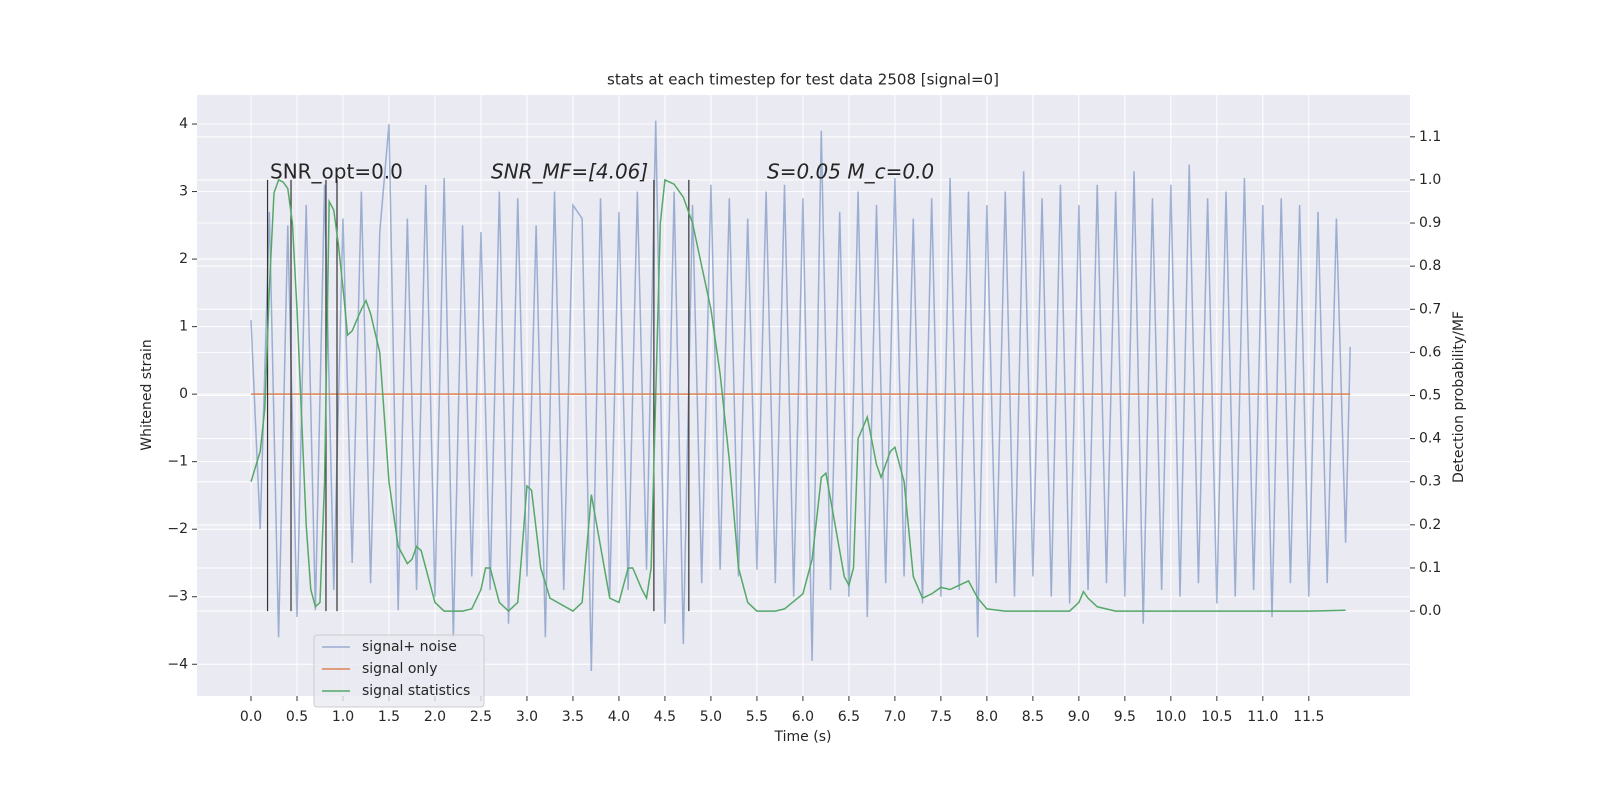 Image resolution: width=1600 pixels, height=800 pixels. I want to click on legend-label: signal+ noise, so click(409, 647).